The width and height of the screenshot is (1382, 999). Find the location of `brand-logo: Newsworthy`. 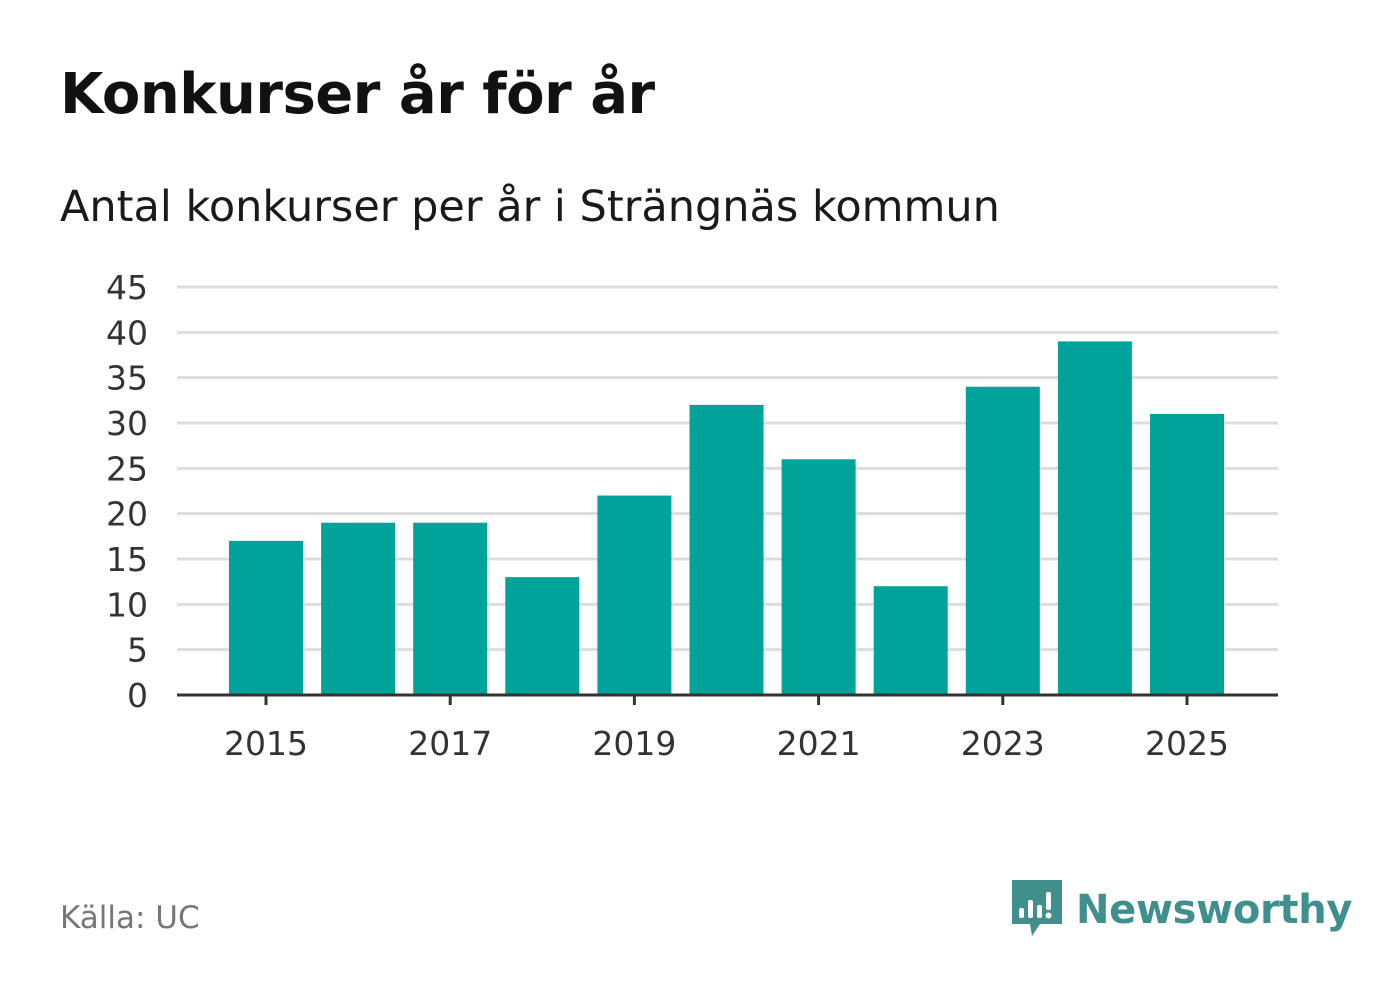

brand-logo: Newsworthy is located at coordinates (1181, 910).